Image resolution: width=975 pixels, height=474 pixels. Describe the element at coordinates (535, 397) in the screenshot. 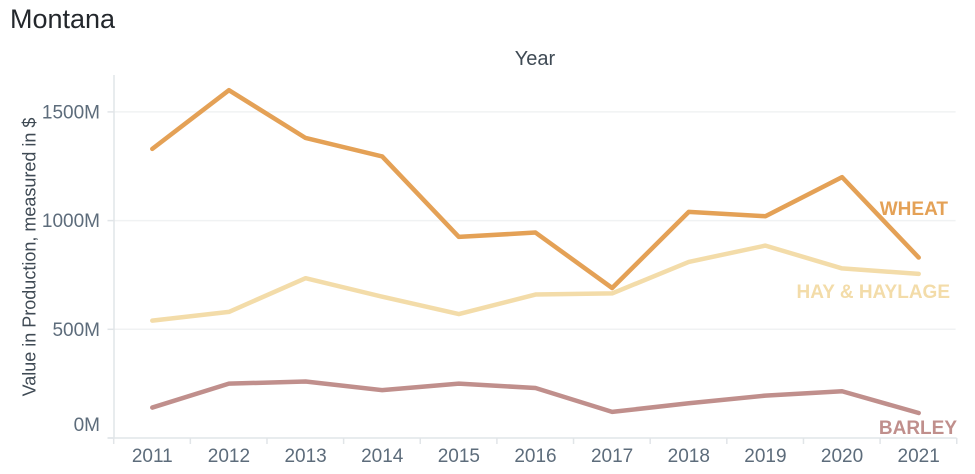

I see `series-line-barley` at that location.